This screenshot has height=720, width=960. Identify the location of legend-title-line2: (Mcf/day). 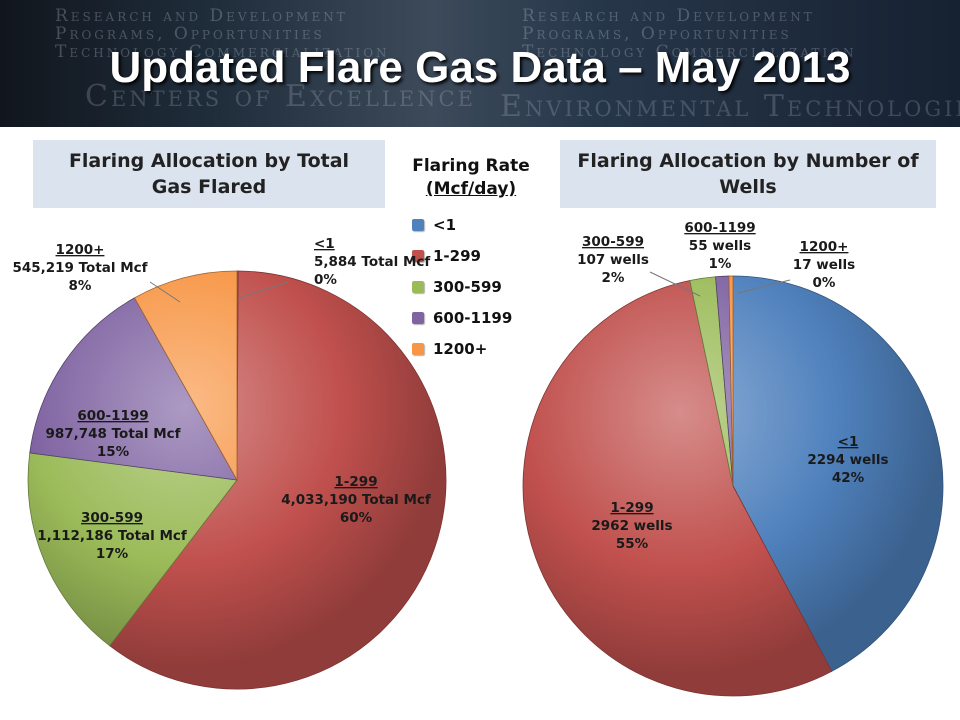
(471, 189).